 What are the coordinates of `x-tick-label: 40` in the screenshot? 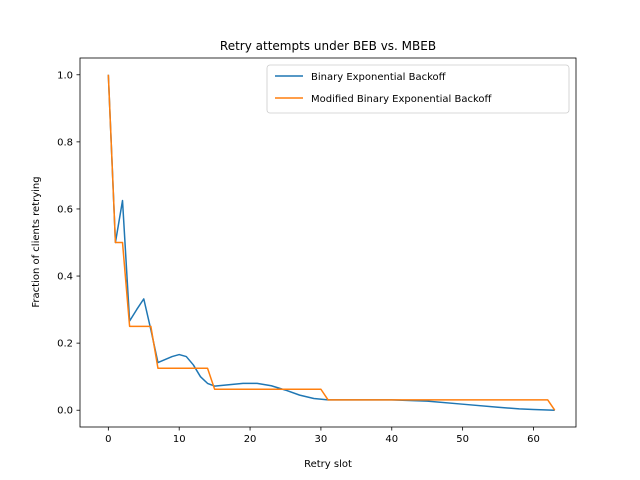 It's located at (391, 439).